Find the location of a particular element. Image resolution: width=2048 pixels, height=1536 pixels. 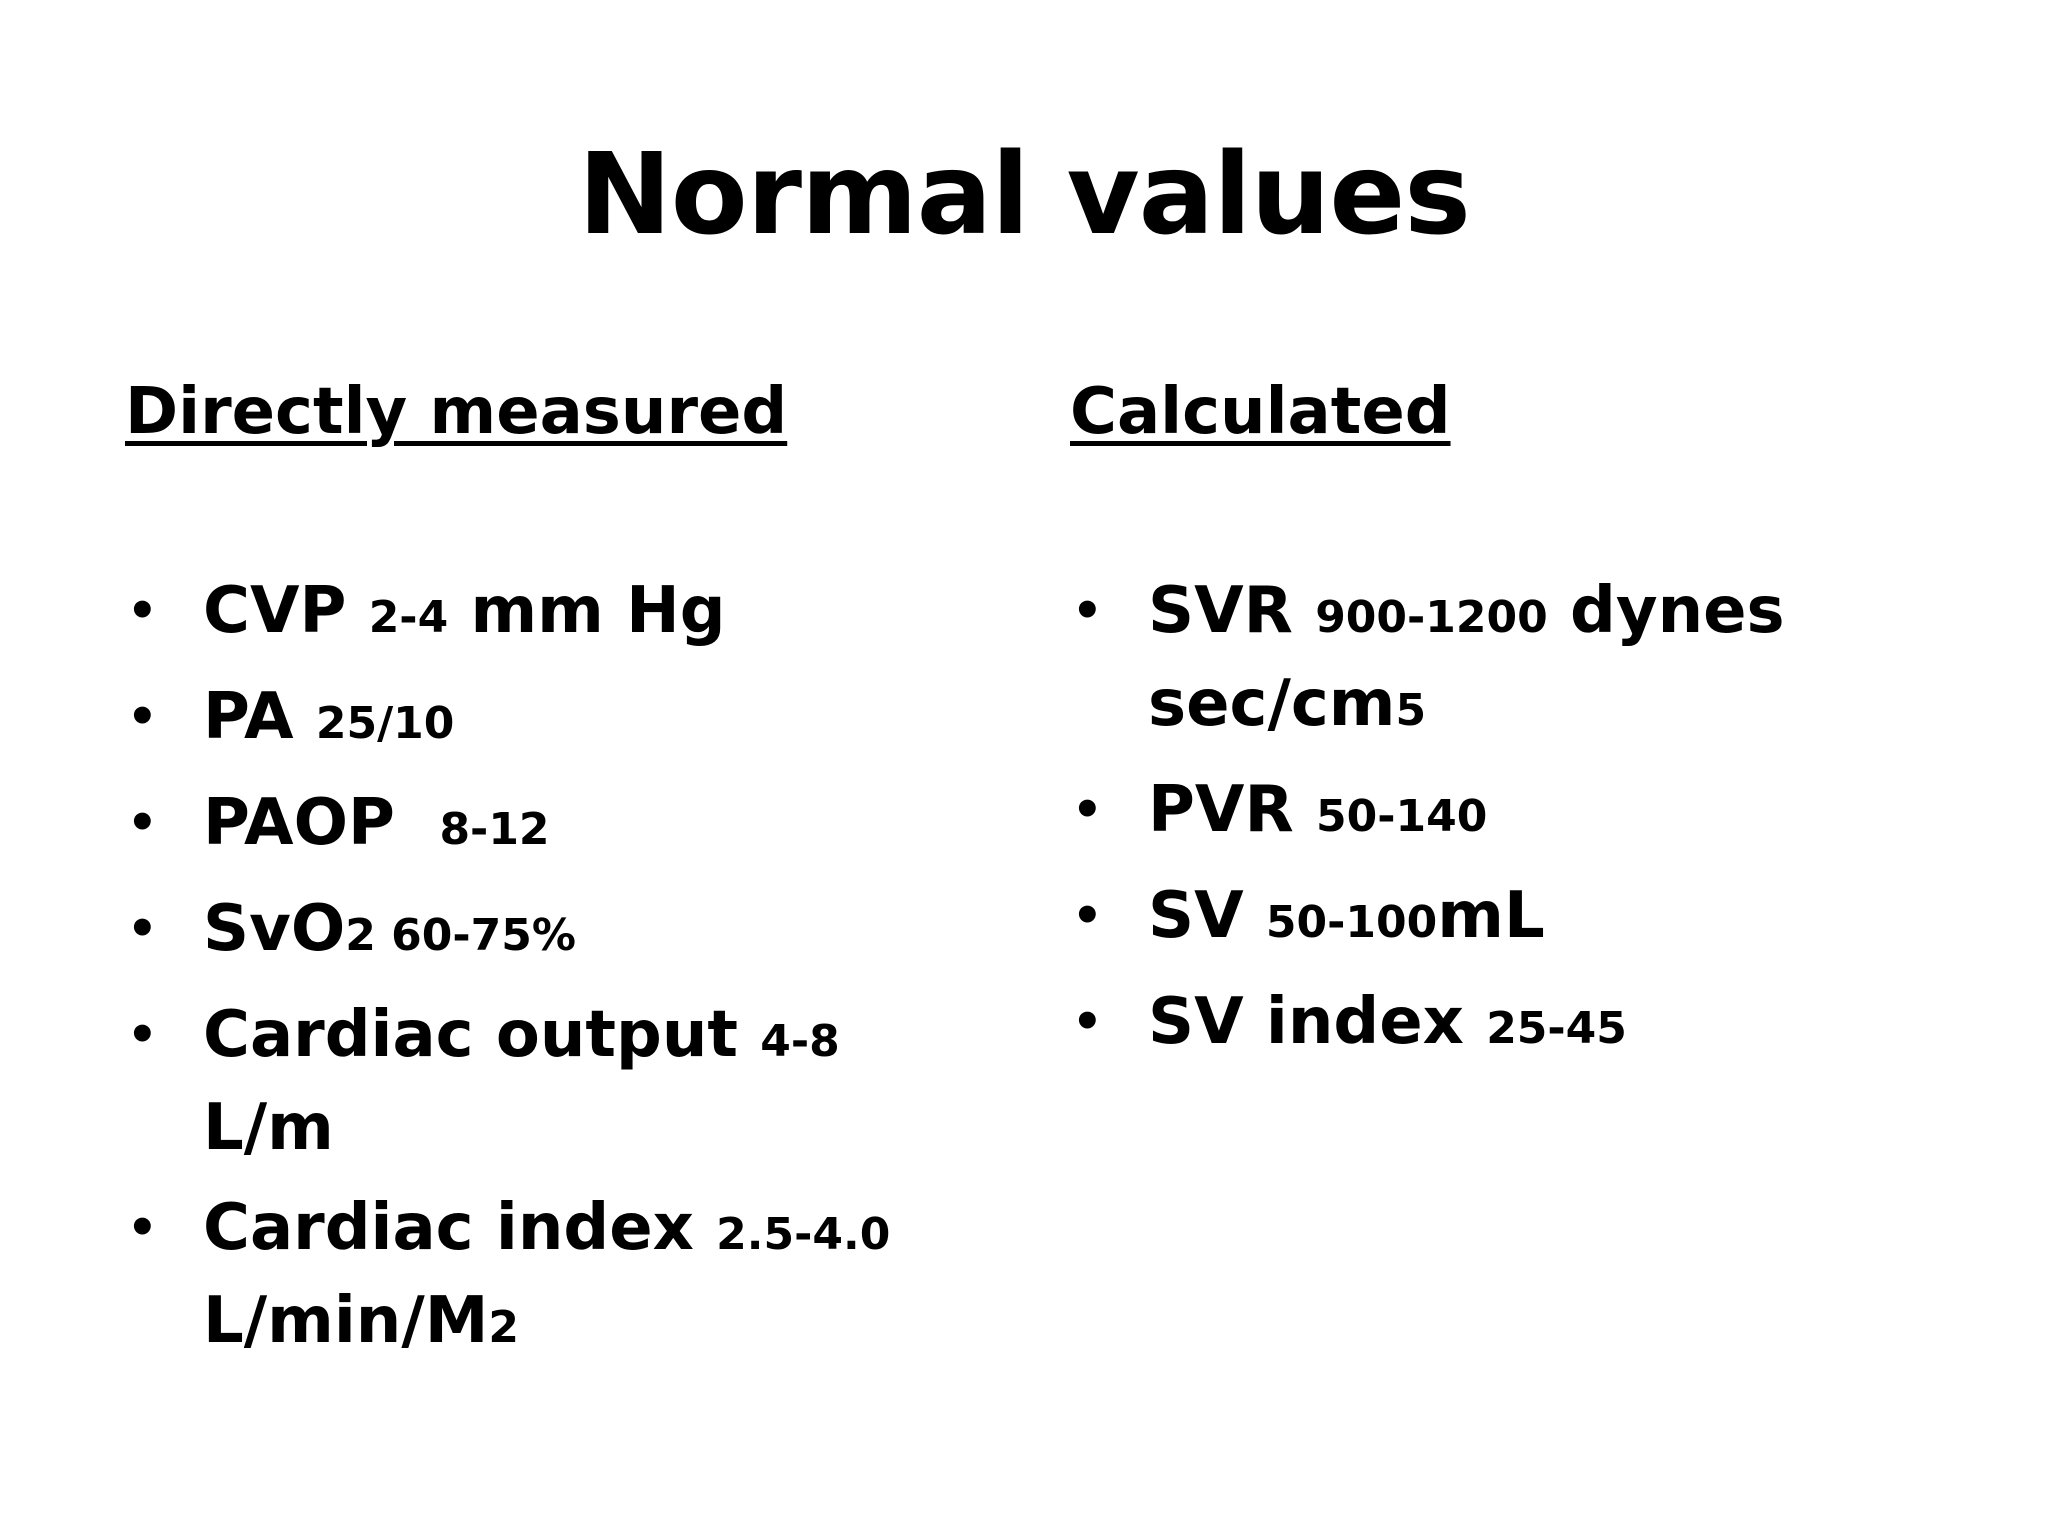

list-item-cvp: • CVP 2-4 mm Hg is located at coordinates (555, 614).